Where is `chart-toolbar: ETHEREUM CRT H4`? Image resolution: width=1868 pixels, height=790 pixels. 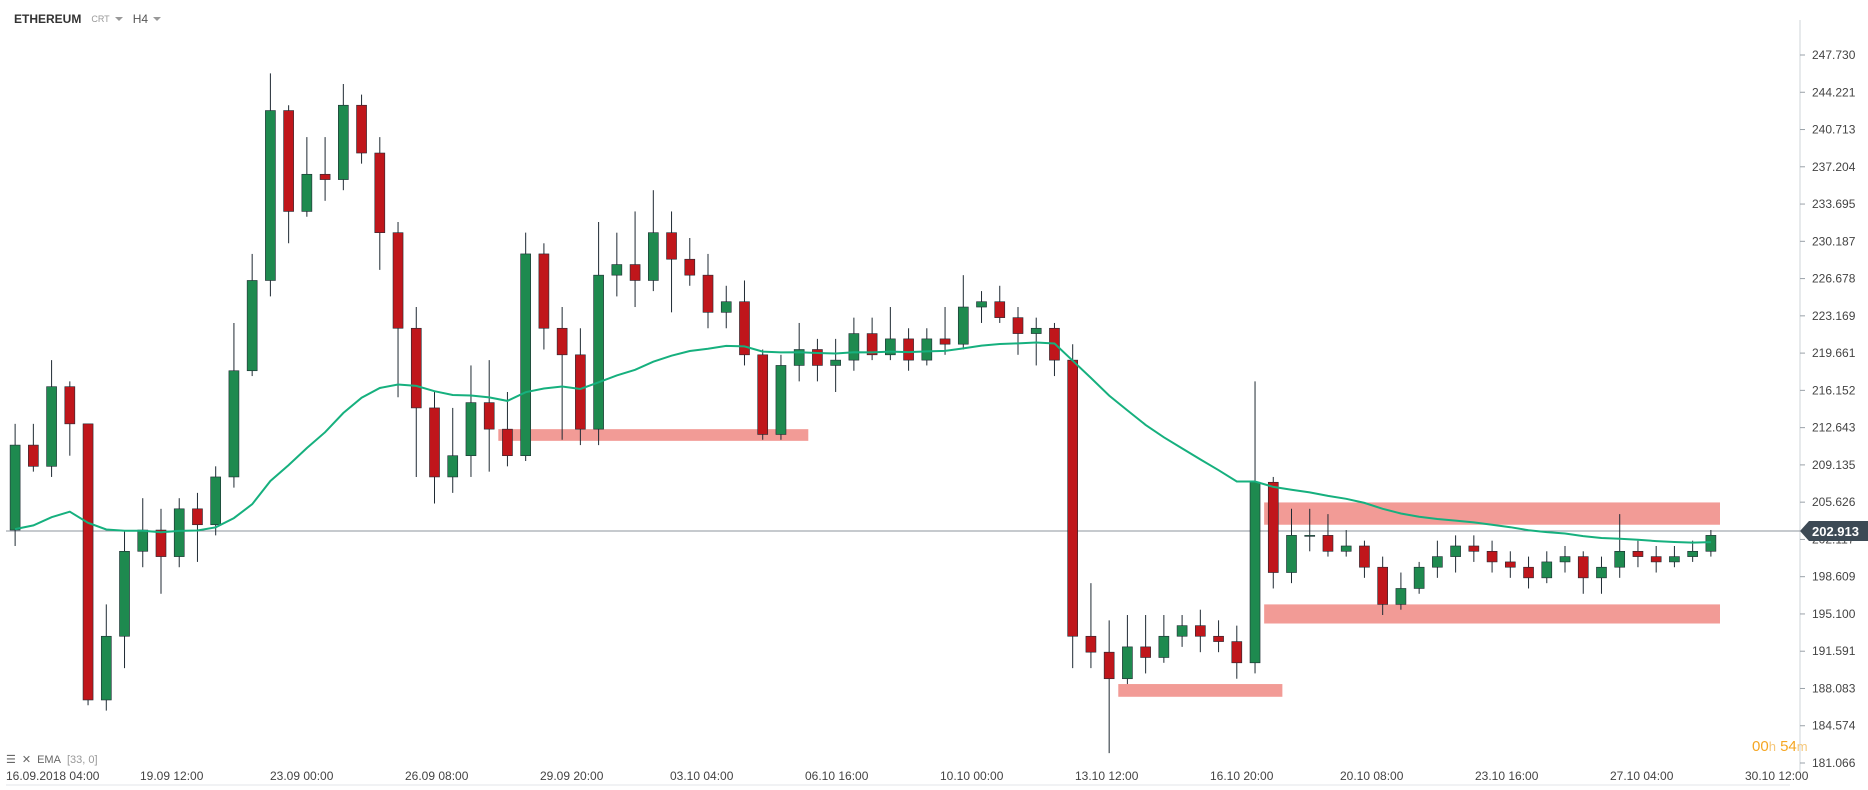
chart-toolbar: ETHEREUM CRT H4 is located at coordinates (88, 19).